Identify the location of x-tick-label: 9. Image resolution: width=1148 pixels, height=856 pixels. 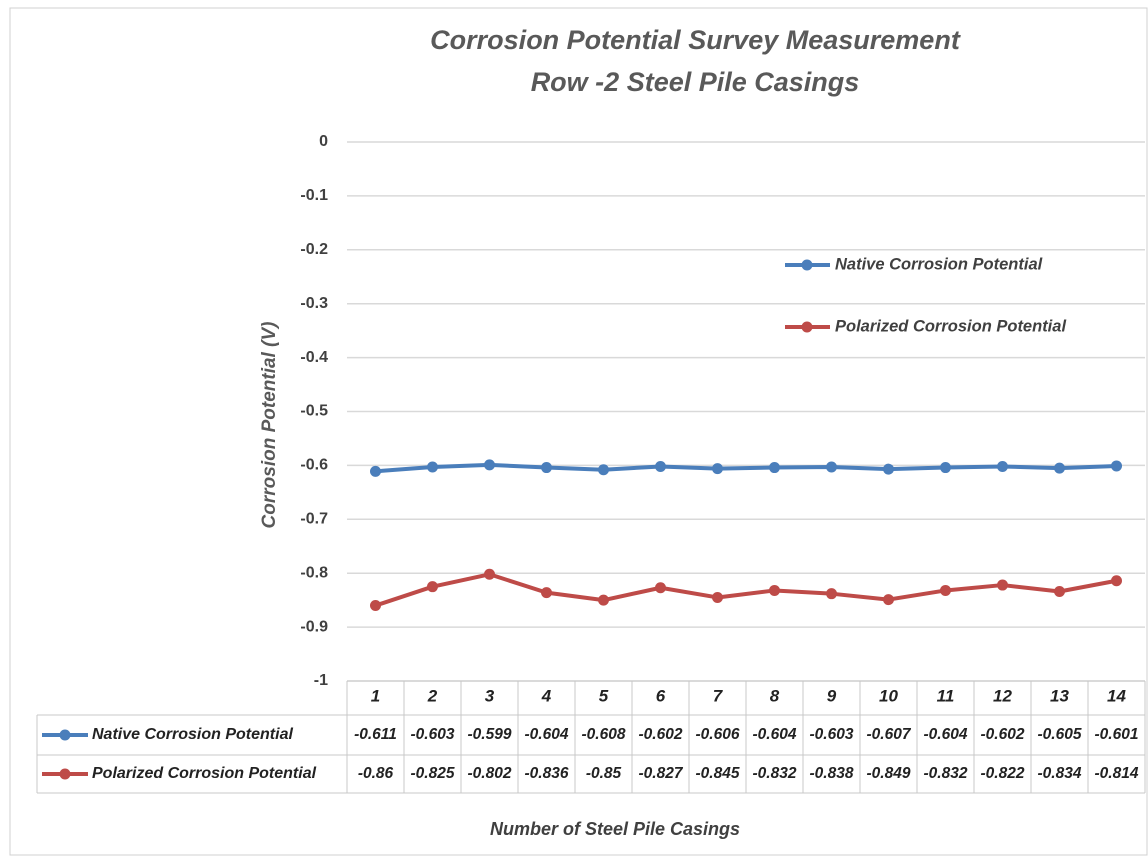
(832, 695).